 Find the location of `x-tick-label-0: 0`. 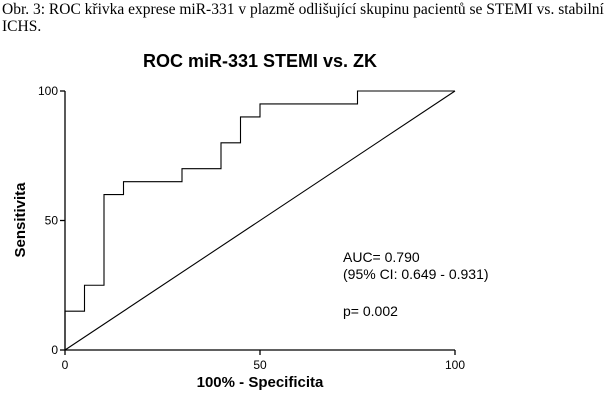

x-tick-label-0: 0 is located at coordinates (65, 365).